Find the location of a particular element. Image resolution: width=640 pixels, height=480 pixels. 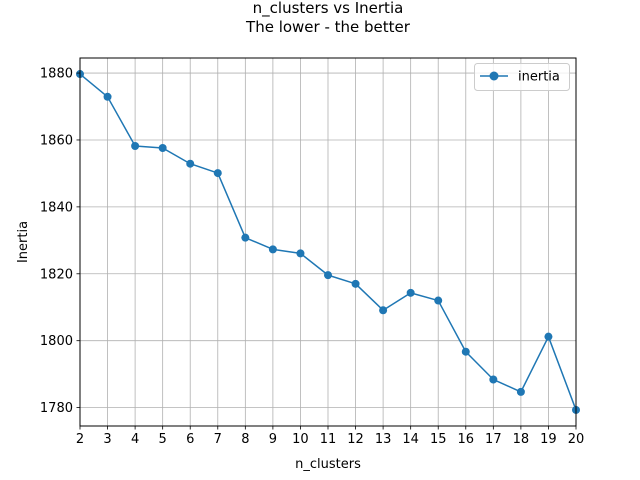

y-axis-ticks: 1780 1800 1820 1840 1860 1880 is located at coordinates (60, 241).